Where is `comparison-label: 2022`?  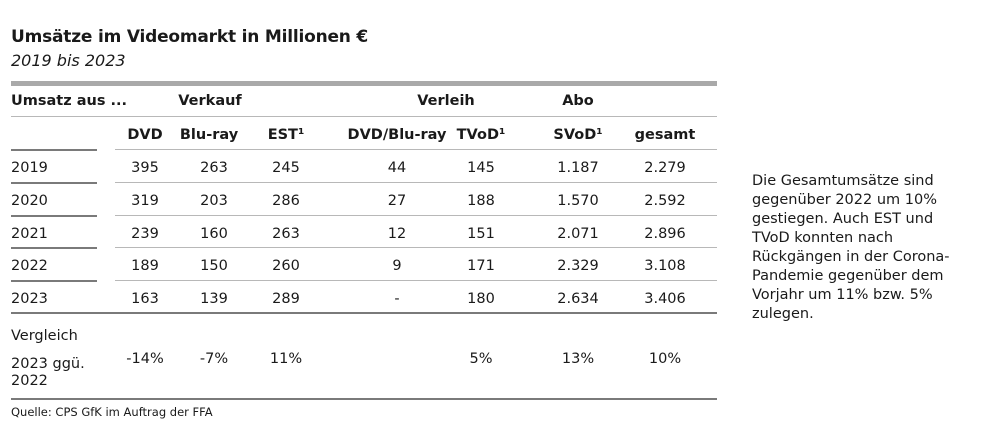 comparison-label: 2022 is located at coordinates (29, 381).